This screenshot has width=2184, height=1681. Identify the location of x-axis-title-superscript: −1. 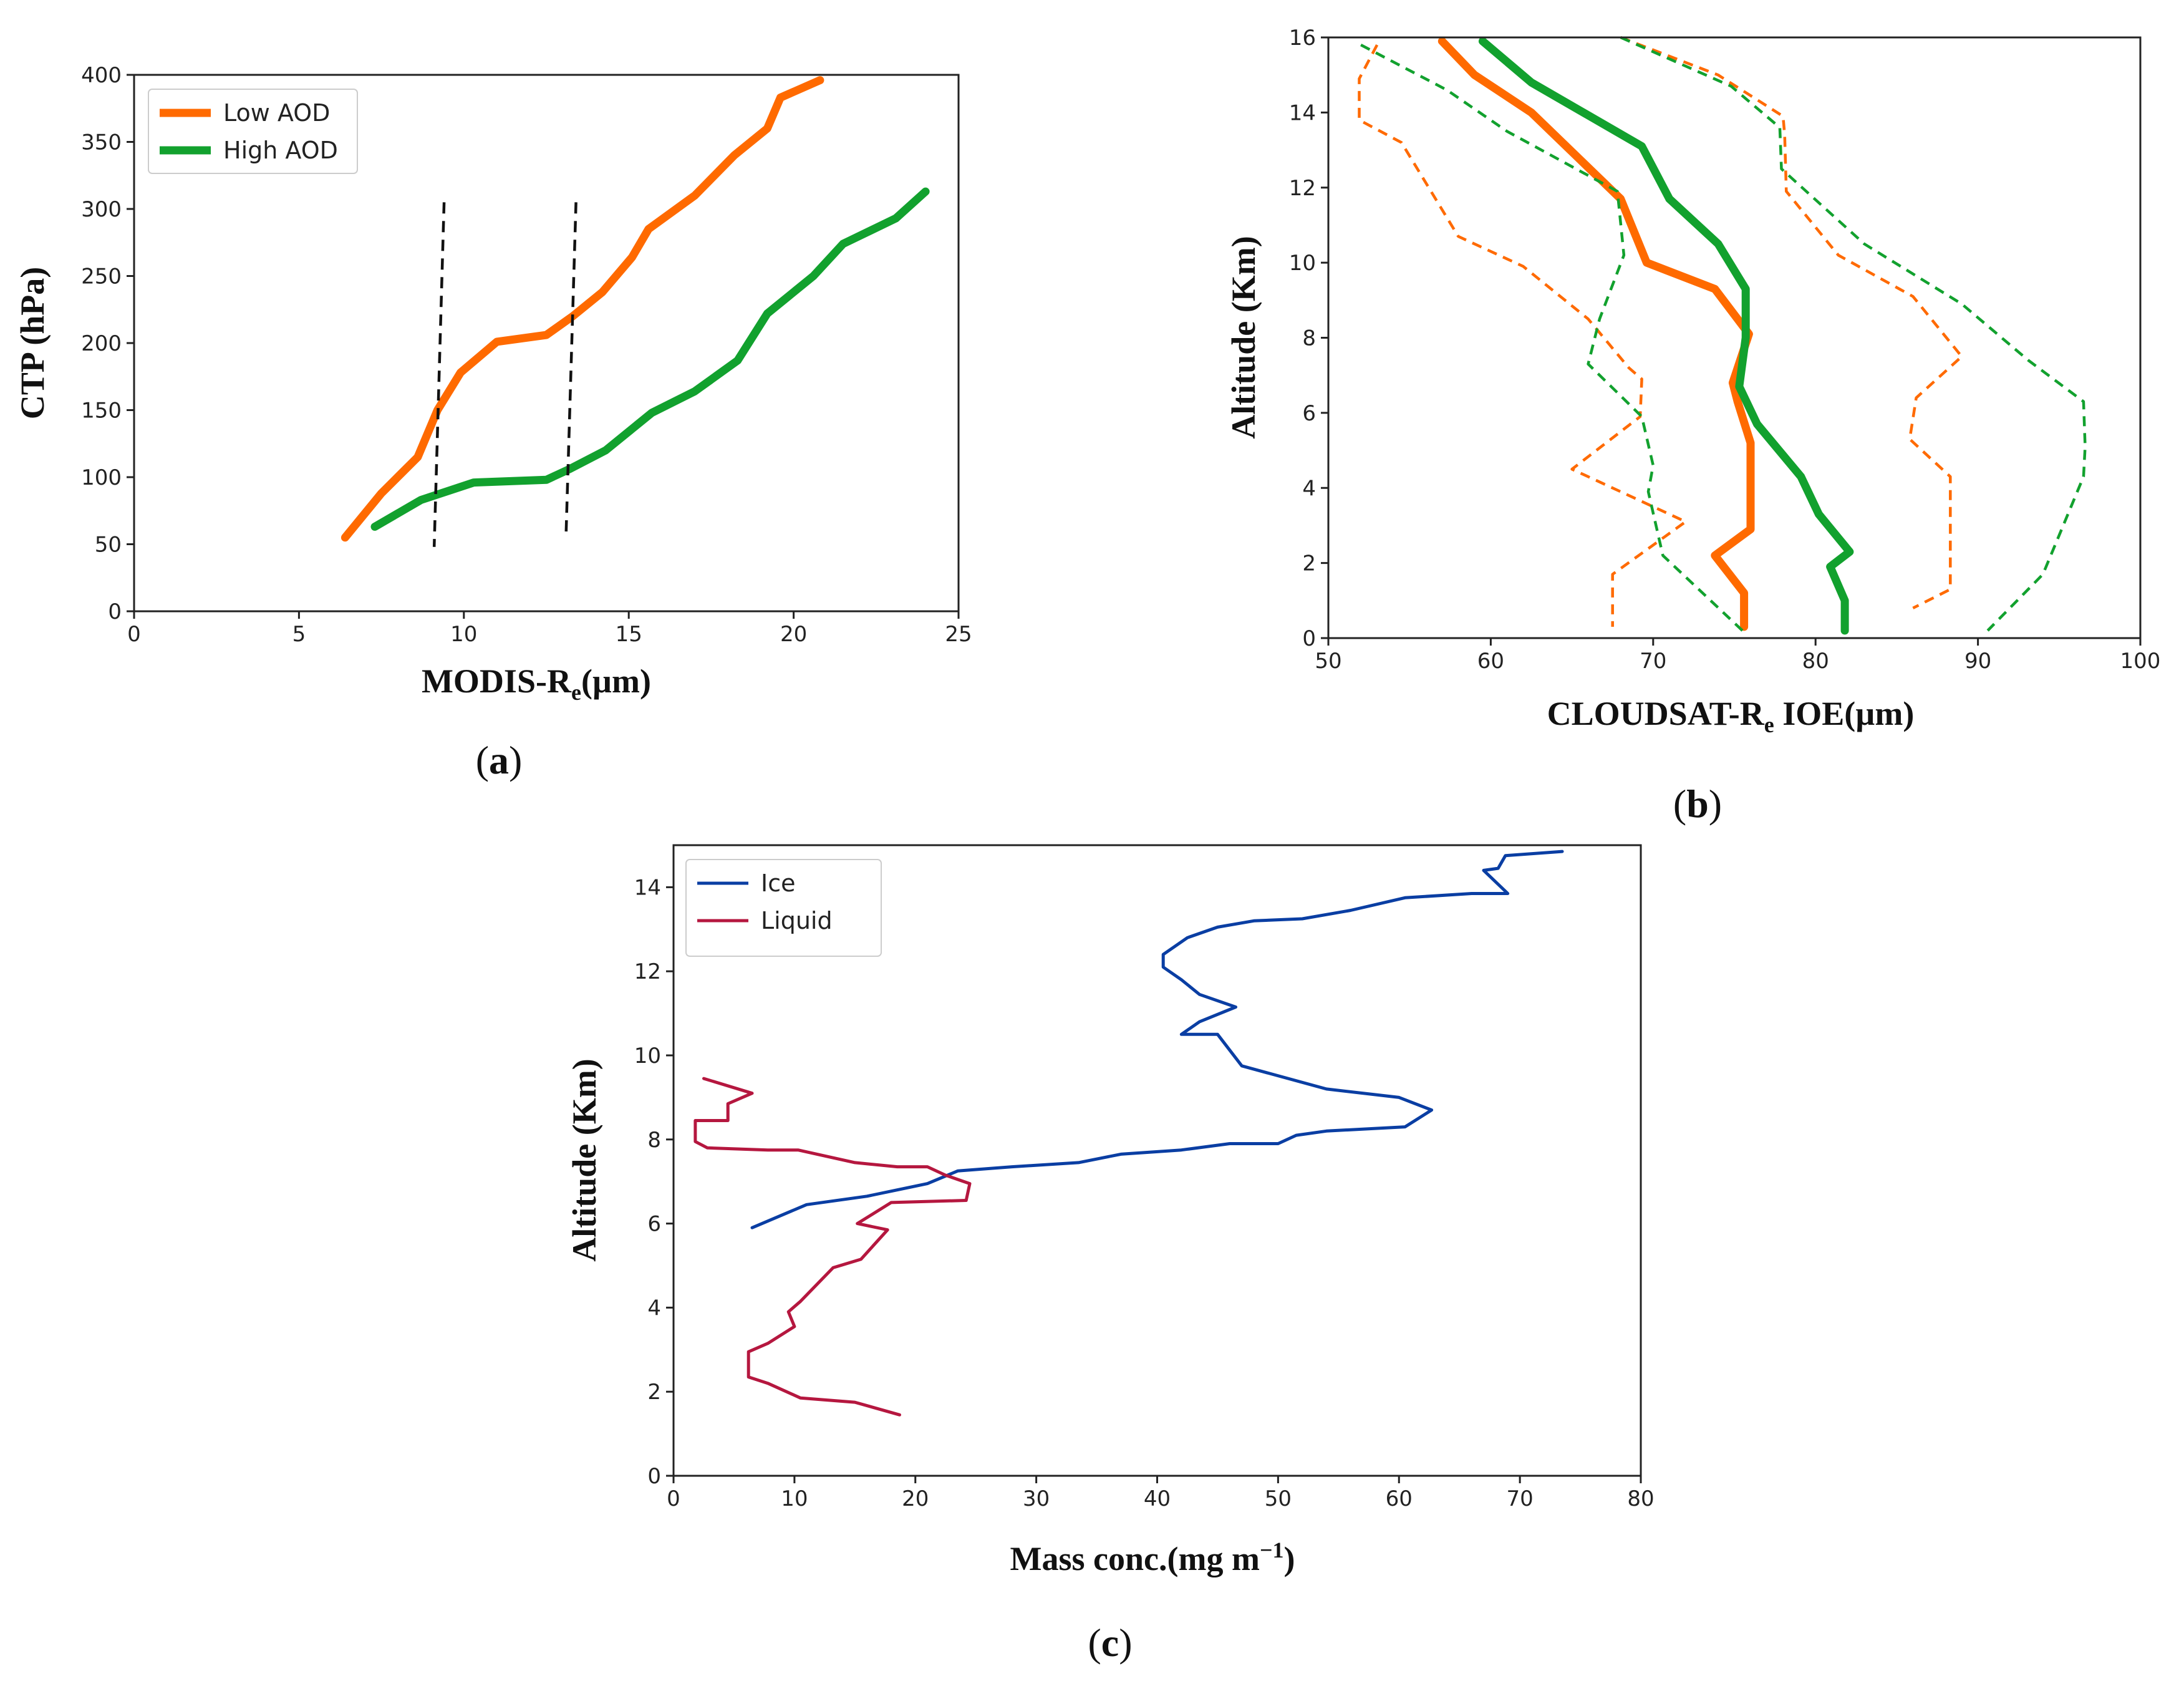
(1272, 1550).